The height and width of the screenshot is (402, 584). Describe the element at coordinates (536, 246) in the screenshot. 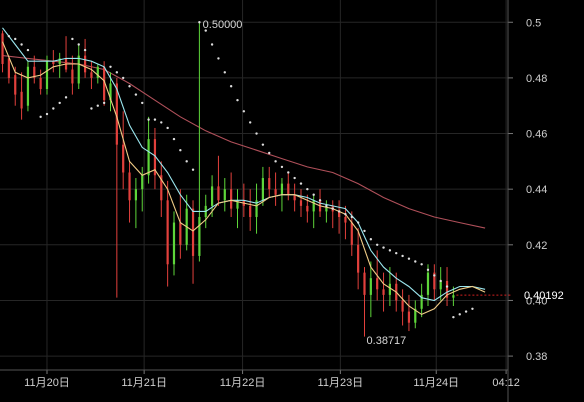

I see `y-tick-label: 0.42` at that location.